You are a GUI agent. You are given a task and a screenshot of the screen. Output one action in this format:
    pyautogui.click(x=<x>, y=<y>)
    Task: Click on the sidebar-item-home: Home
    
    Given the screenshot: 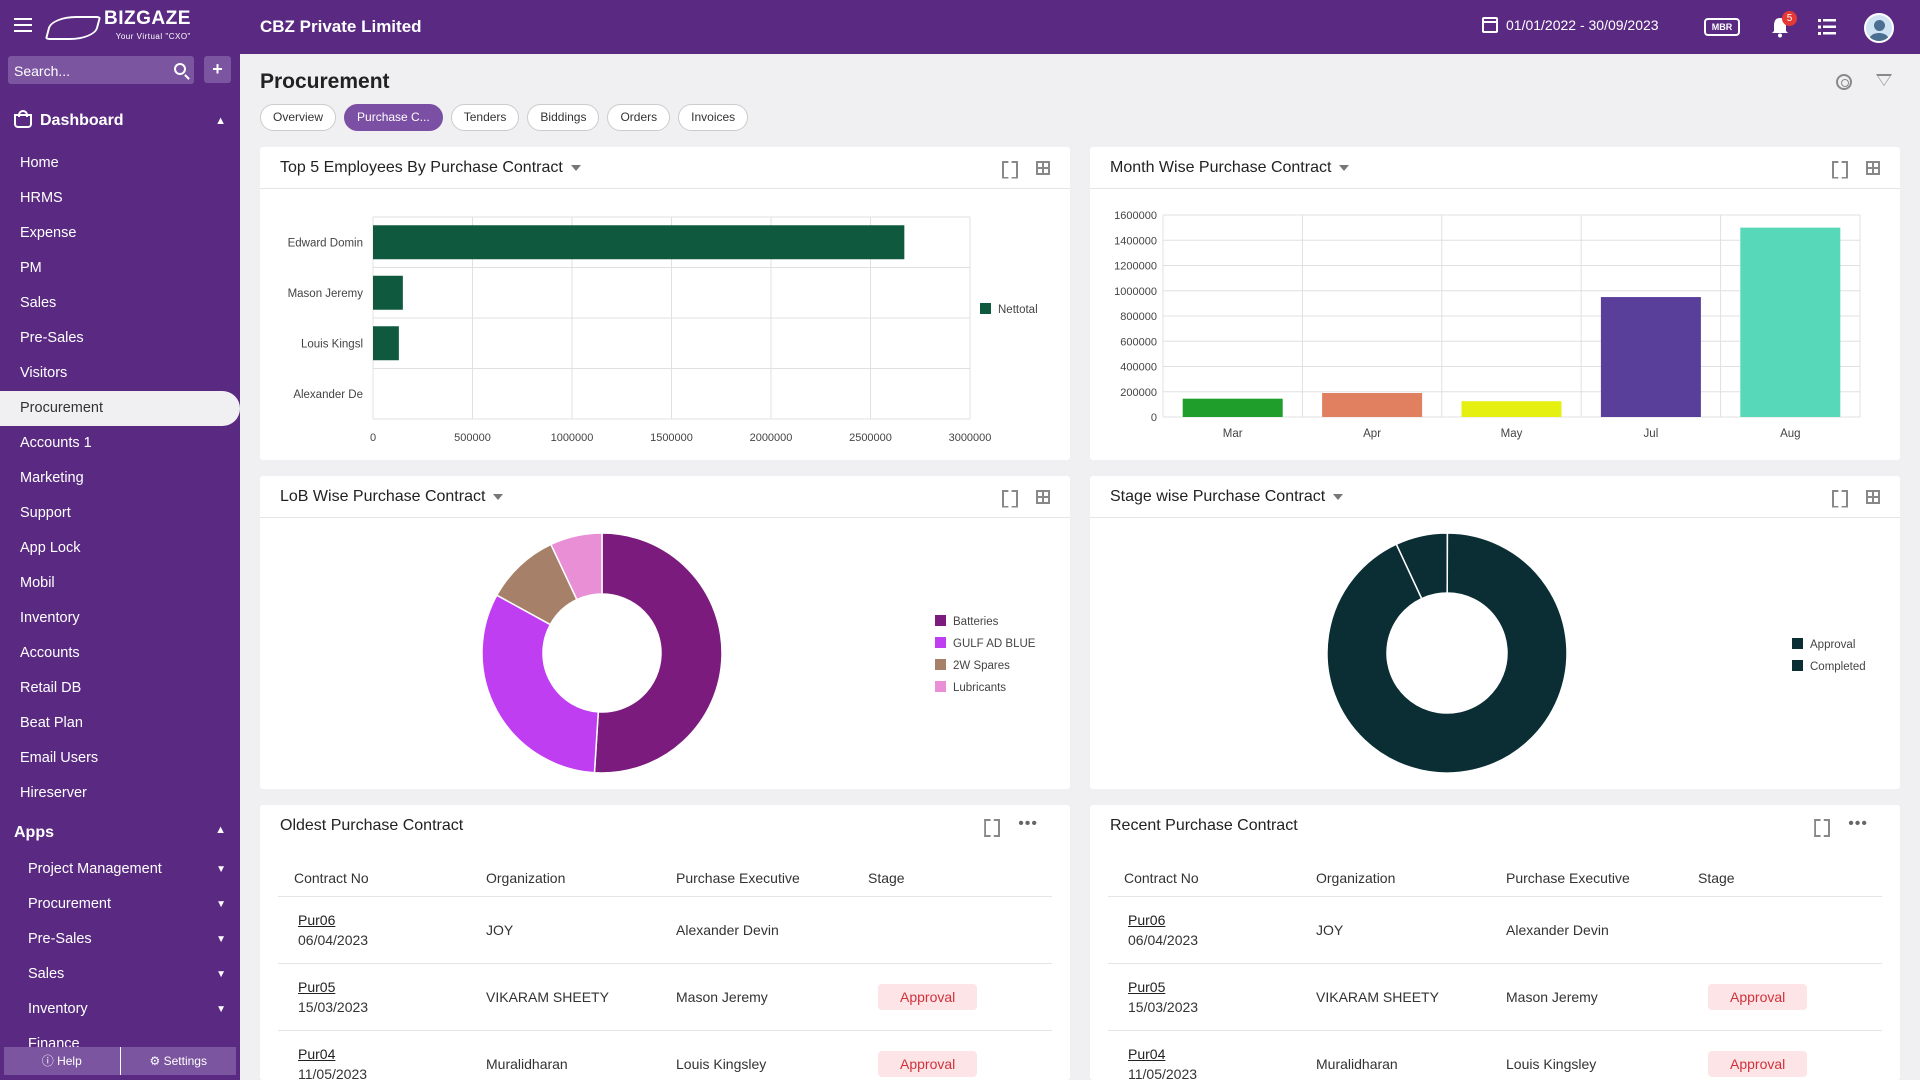 What is the action you would take?
    pyautogui.click(x=39, y=163)
    